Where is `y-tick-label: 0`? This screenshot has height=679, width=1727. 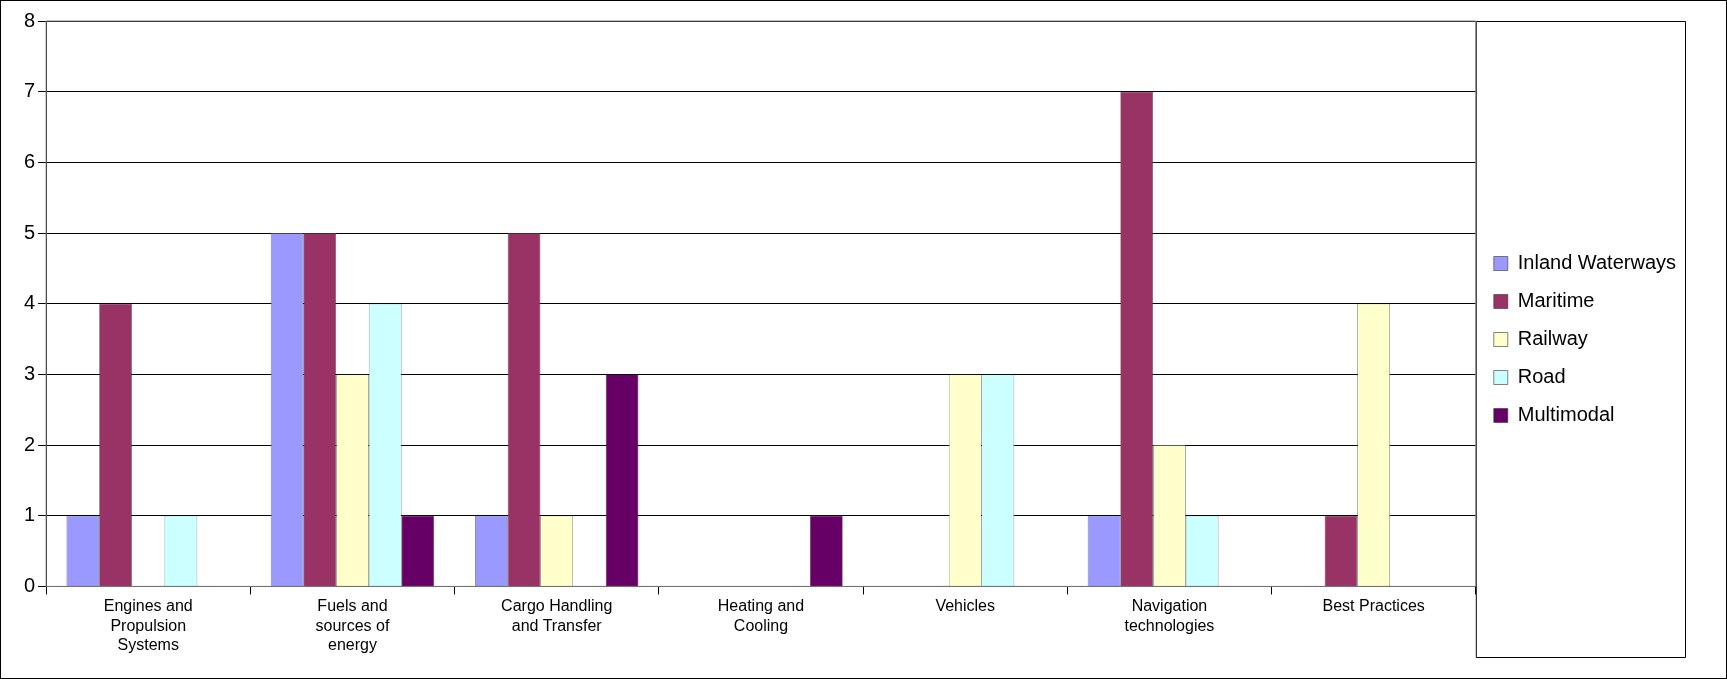
y-tick-label: 0 is located at coordinates (30, 584).